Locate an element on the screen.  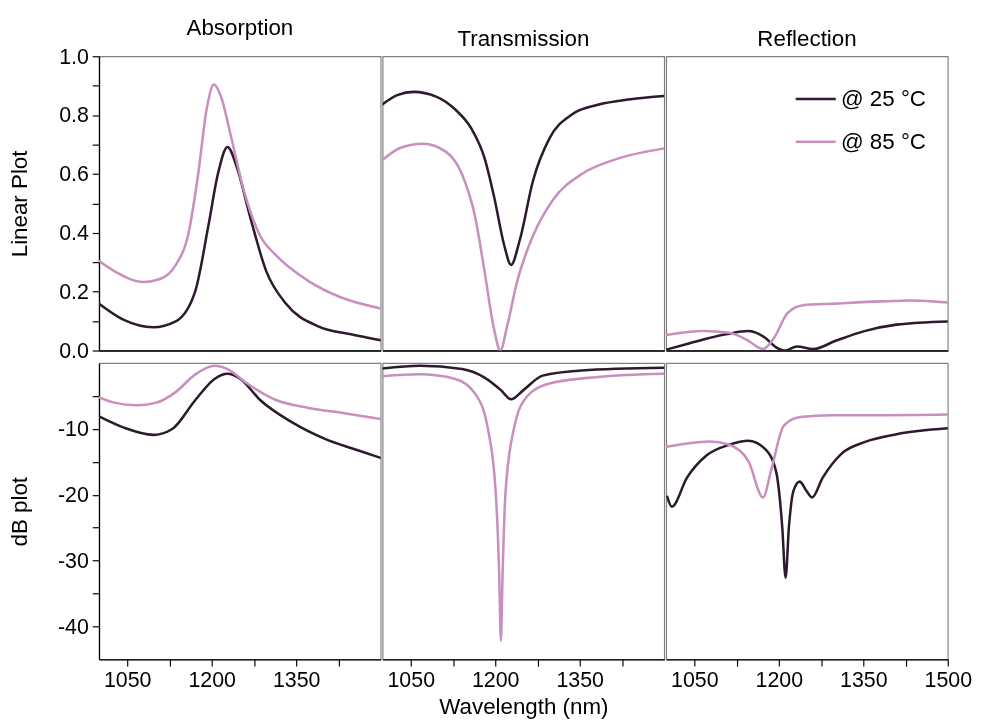
y-tick-label: -40 is located at coordinates (73, 626).